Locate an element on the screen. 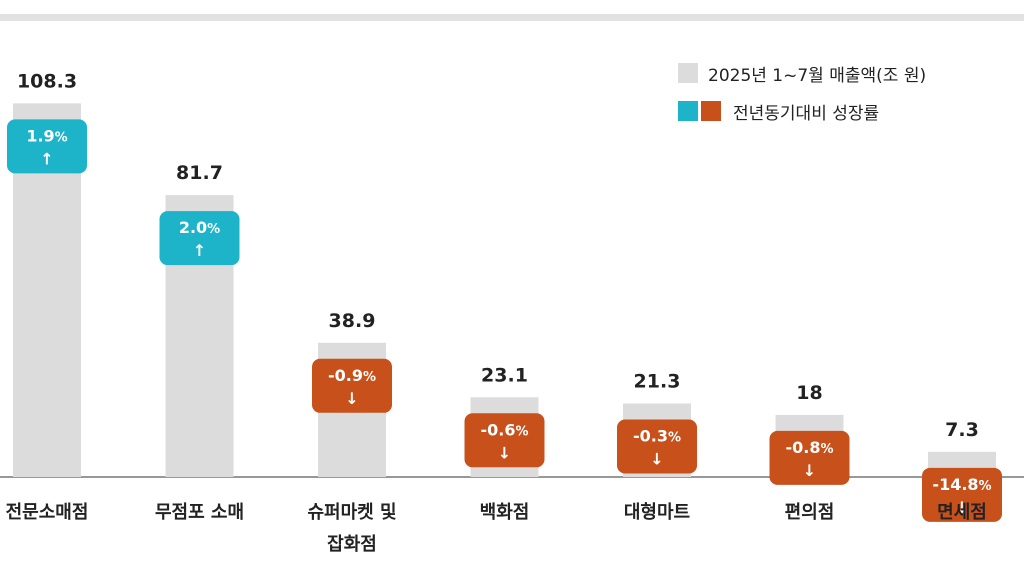 The height and width of the screenshot is (576, 1024). growth-rate-label: -0.6% is located at coordinates (504, 429).